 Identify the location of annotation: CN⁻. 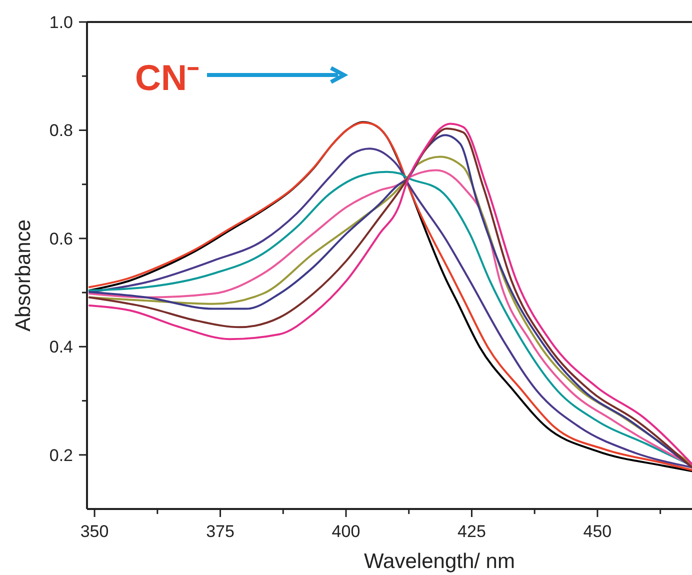
(167, 77).